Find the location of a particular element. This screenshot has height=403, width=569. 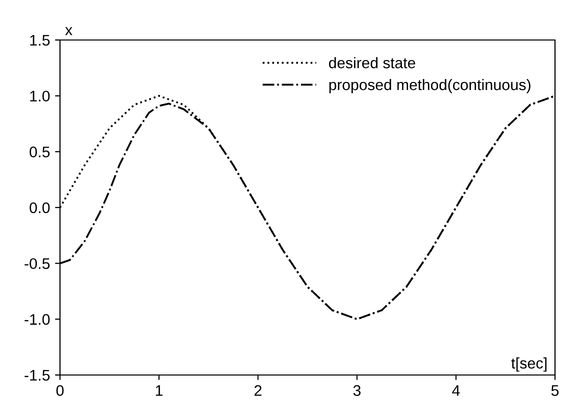

x-tick-label: 5 is located at coordinates (555, 390).